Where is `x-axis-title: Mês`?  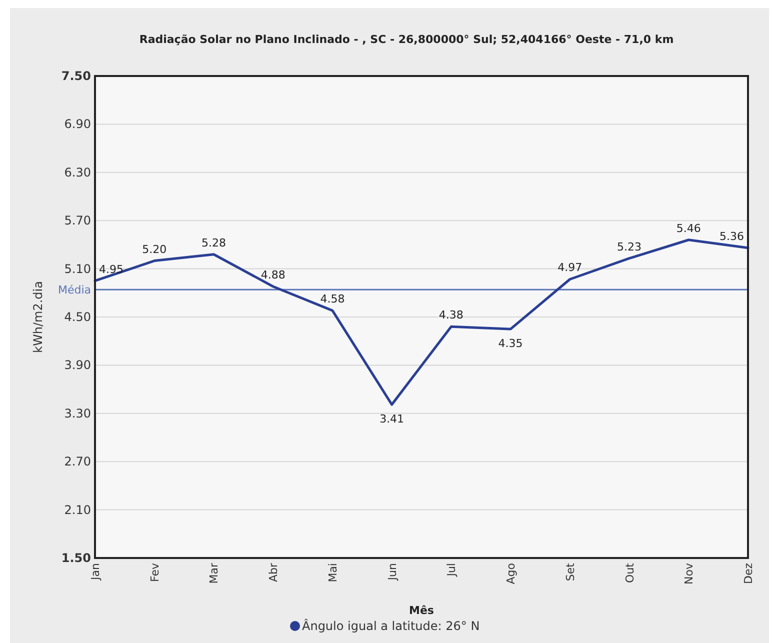
x-axis-title: Mês is located at coordinates (421, 610).